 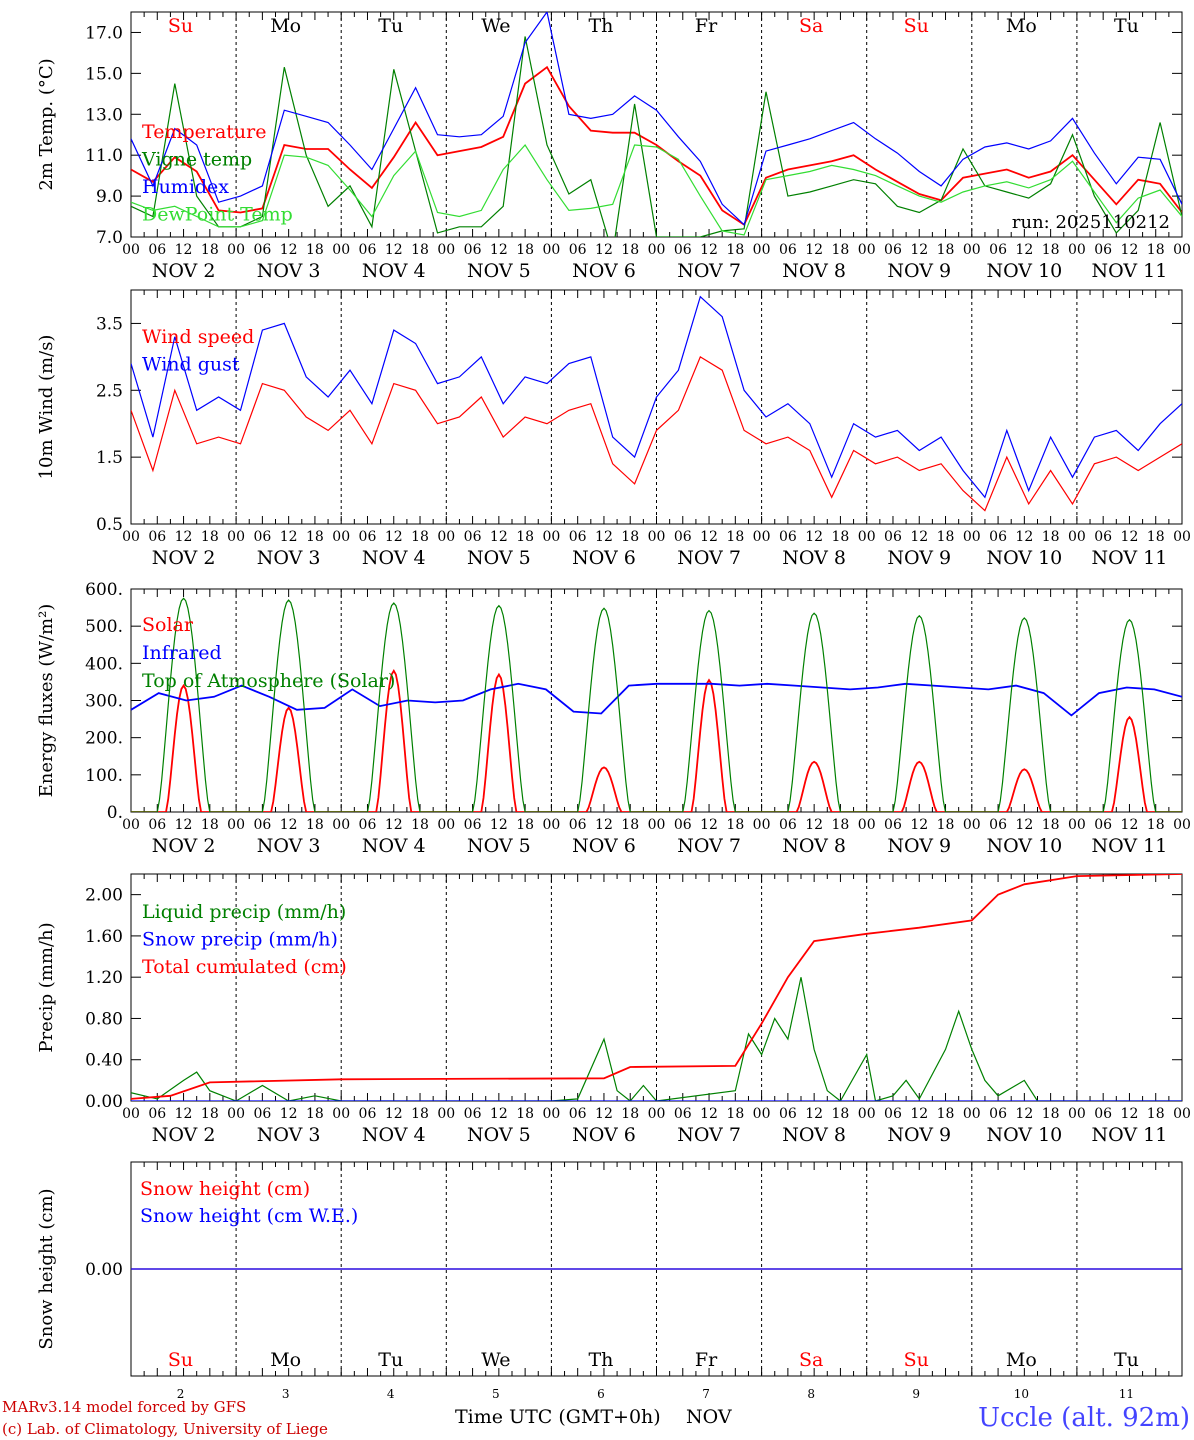 What do you see at coordinates (495, 26) in the screenshot?
I see `weekday-label: We` at bounding box center [495, 26].